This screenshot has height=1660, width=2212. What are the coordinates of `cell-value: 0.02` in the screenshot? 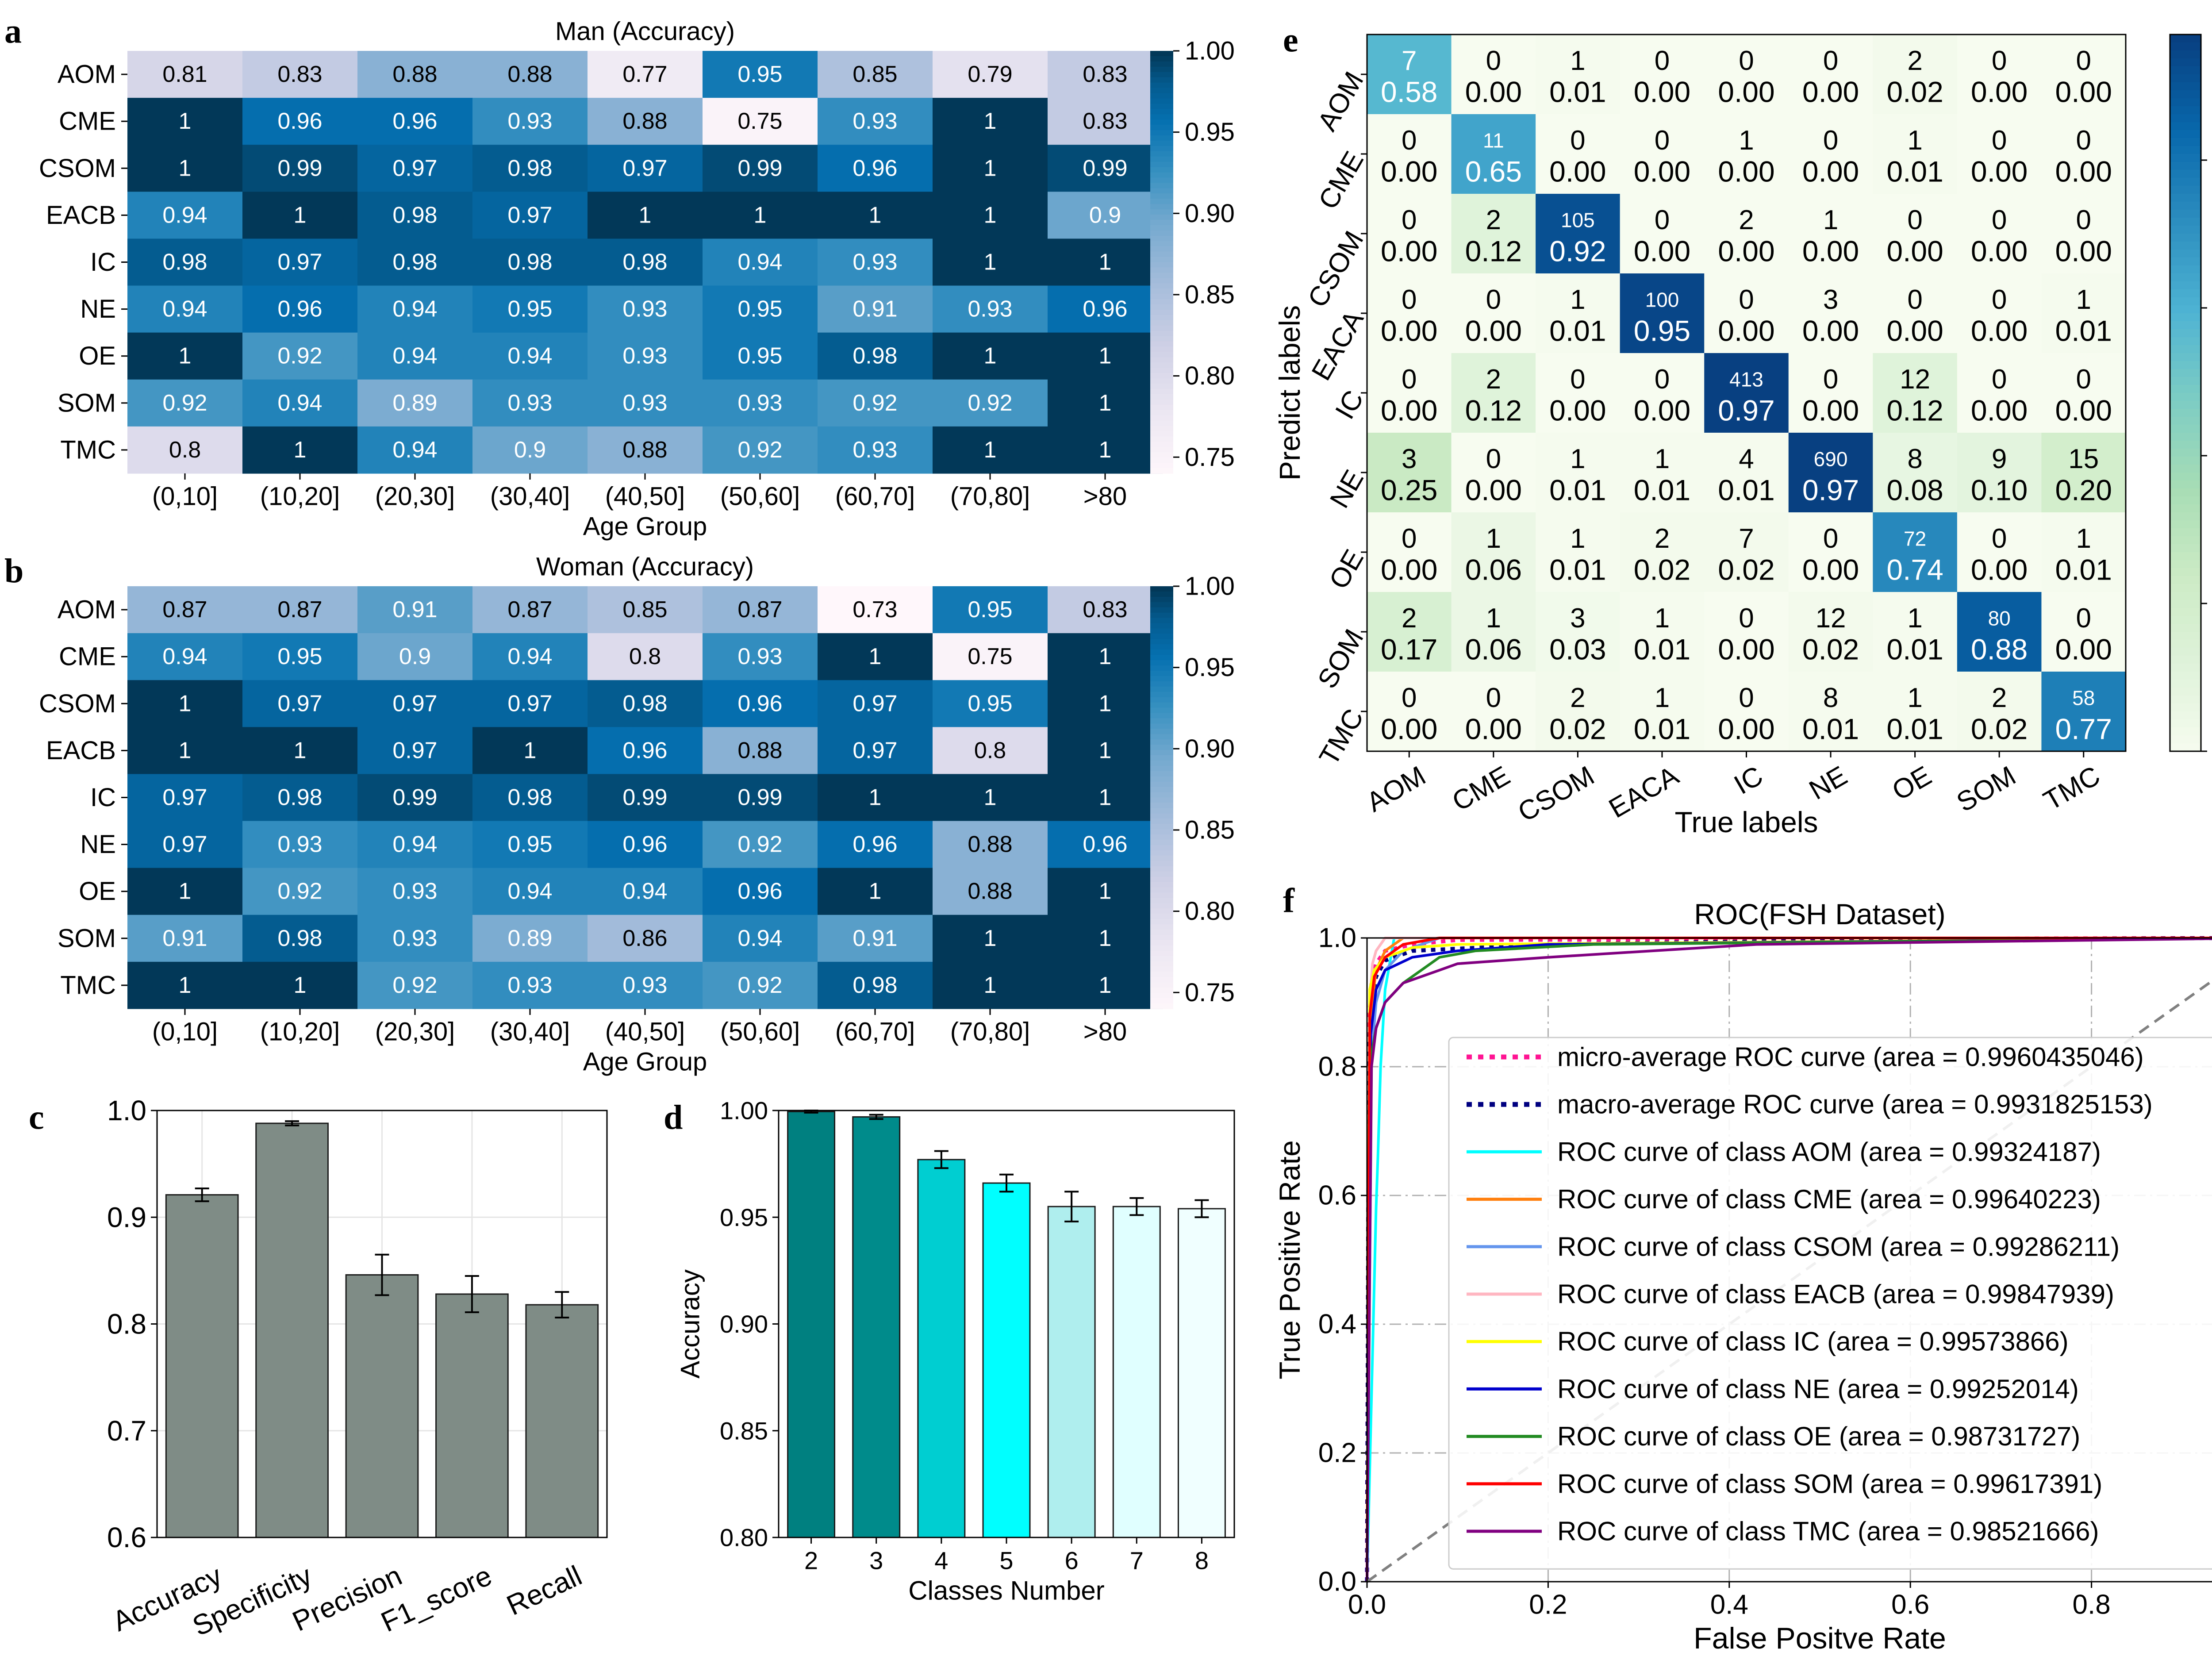 It's located at (1831, 649).